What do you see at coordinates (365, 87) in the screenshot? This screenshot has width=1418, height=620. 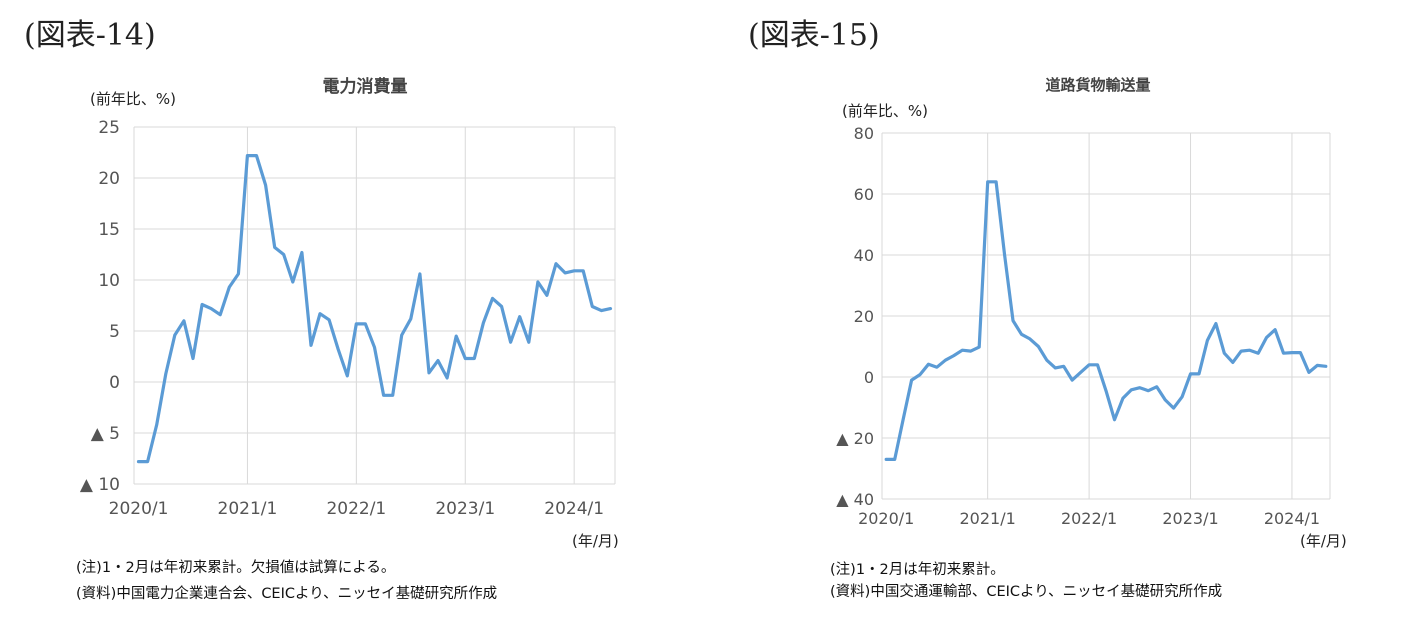 I see `chart-title-left: 電力消費量` at bounding box center [365, 87].